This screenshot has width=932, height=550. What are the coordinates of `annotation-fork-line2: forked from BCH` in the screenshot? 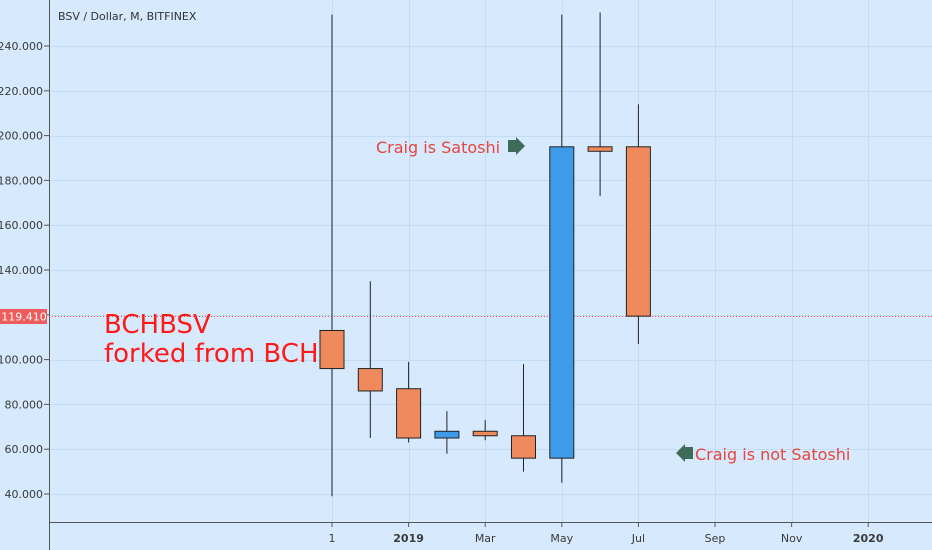 It's located at (211, 354).